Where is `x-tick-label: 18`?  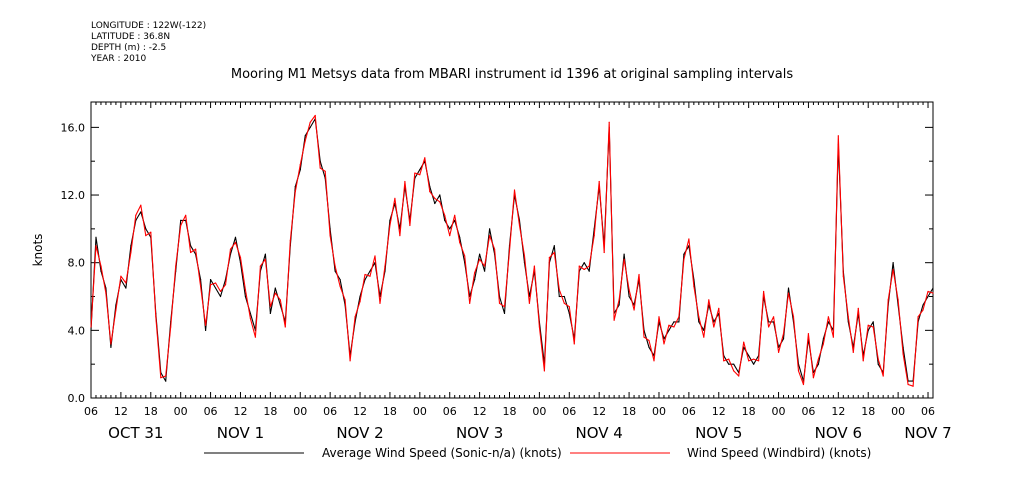
x-tick-label: 18 is located at coordinates (868, 411).